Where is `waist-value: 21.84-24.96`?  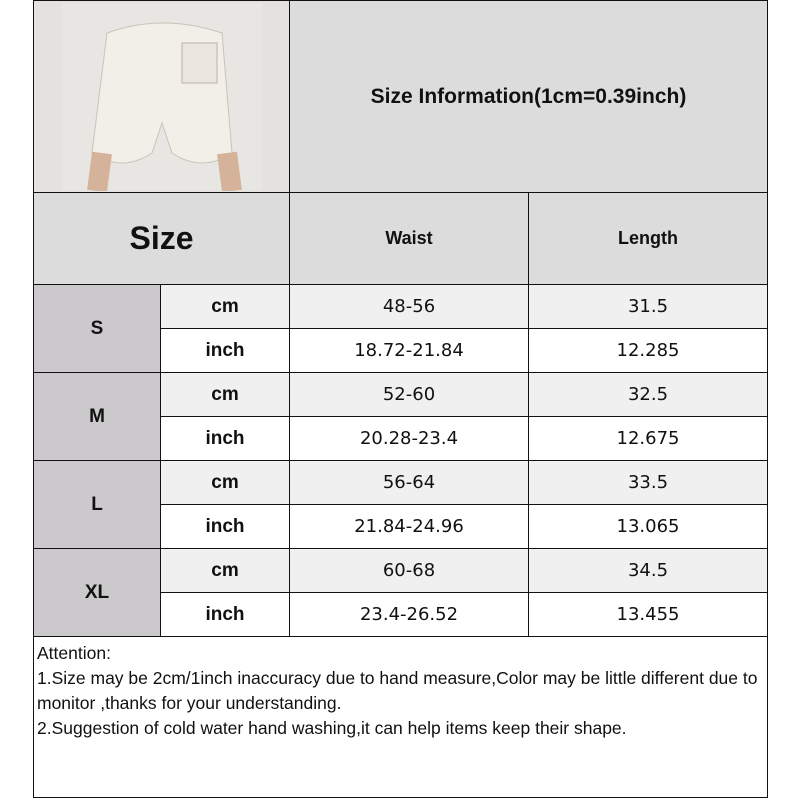
waist-value: 21.84-24.96 is located at coordinates (409, 526).